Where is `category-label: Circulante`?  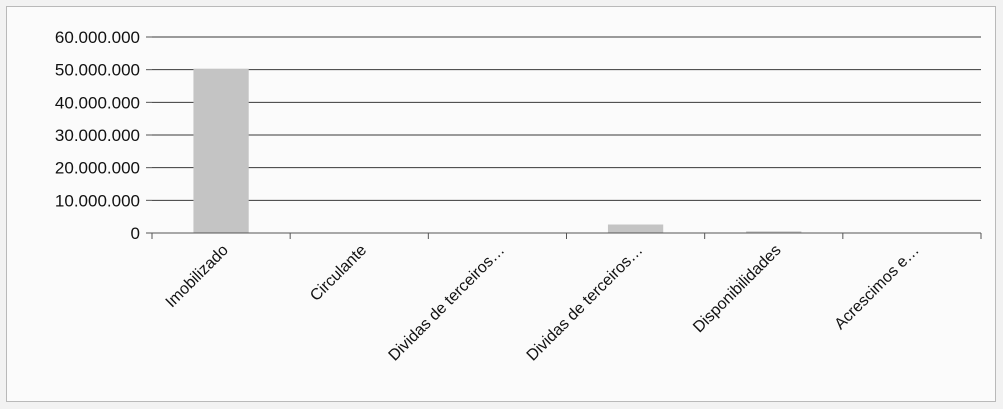
category-label: Circulante is located at coordinates (338, 273).